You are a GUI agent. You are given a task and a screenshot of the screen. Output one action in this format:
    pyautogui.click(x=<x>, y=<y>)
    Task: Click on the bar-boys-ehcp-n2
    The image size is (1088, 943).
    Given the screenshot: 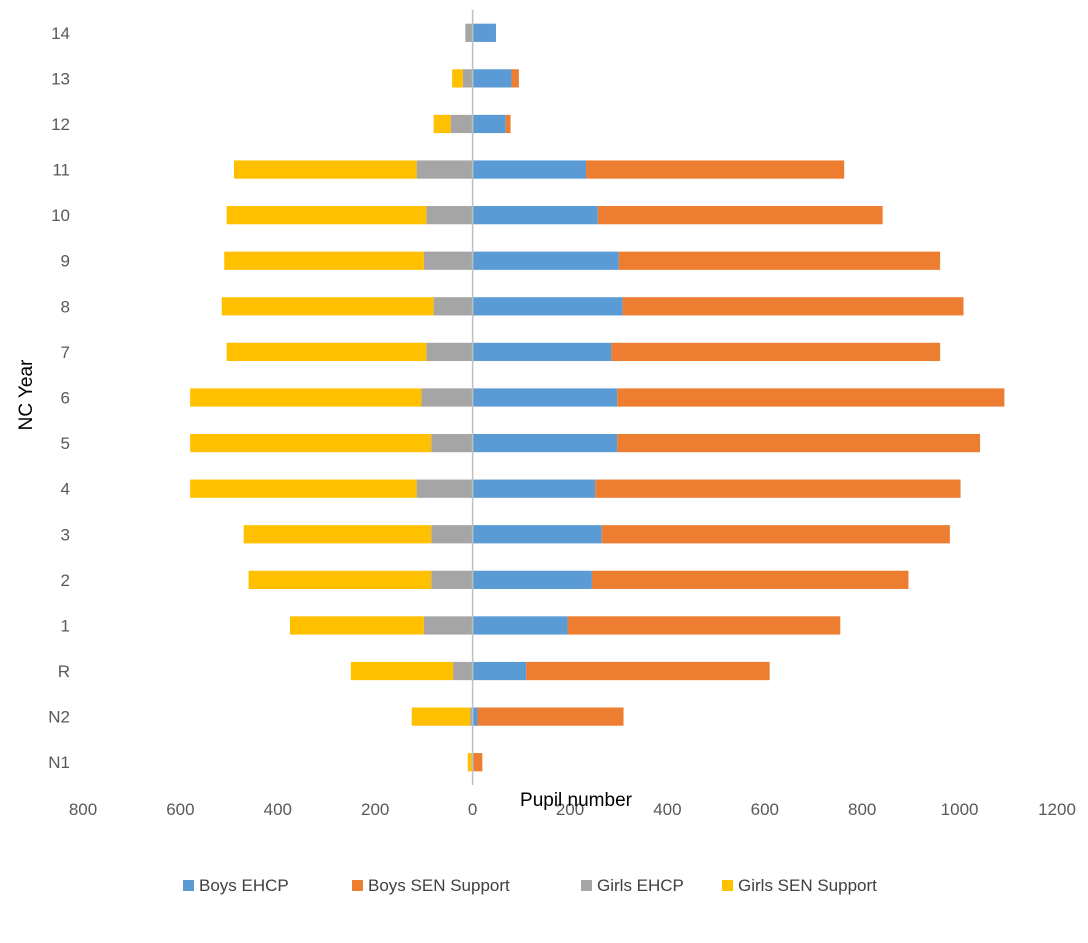 What is the action you would take?
    pyautogui.click(x=475, y=716)
    